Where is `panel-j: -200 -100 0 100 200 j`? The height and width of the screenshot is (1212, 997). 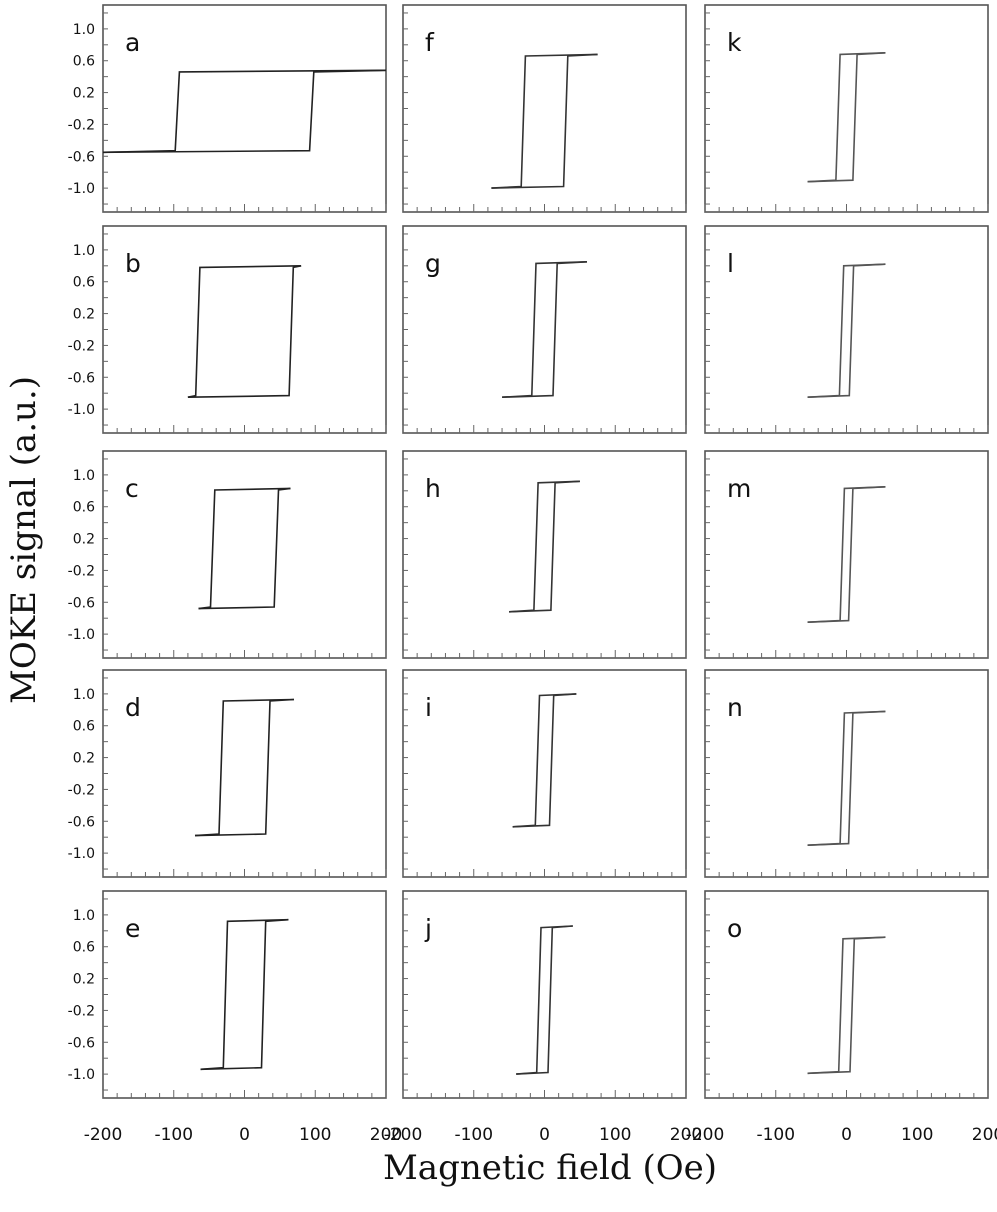 panel-j: -200 -100 0 100 200 j is located at coordinates (543, 1017).